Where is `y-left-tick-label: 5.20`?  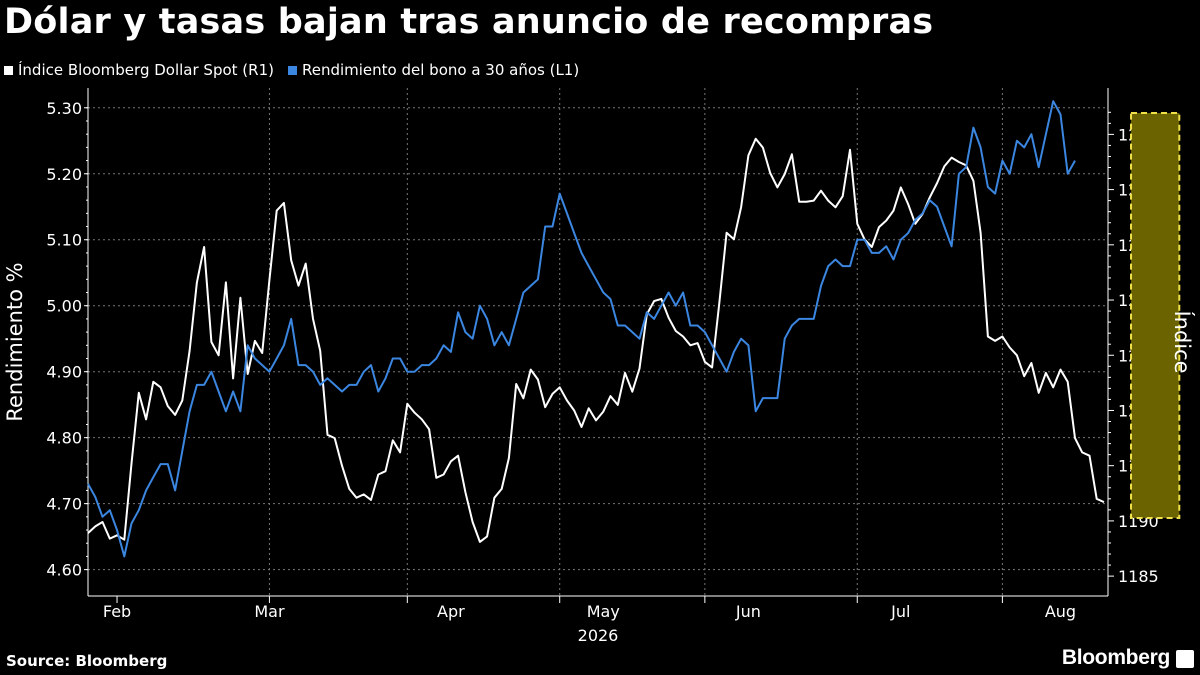
y-left-tick-label: 5.20 is located at coordinates (64, 174).